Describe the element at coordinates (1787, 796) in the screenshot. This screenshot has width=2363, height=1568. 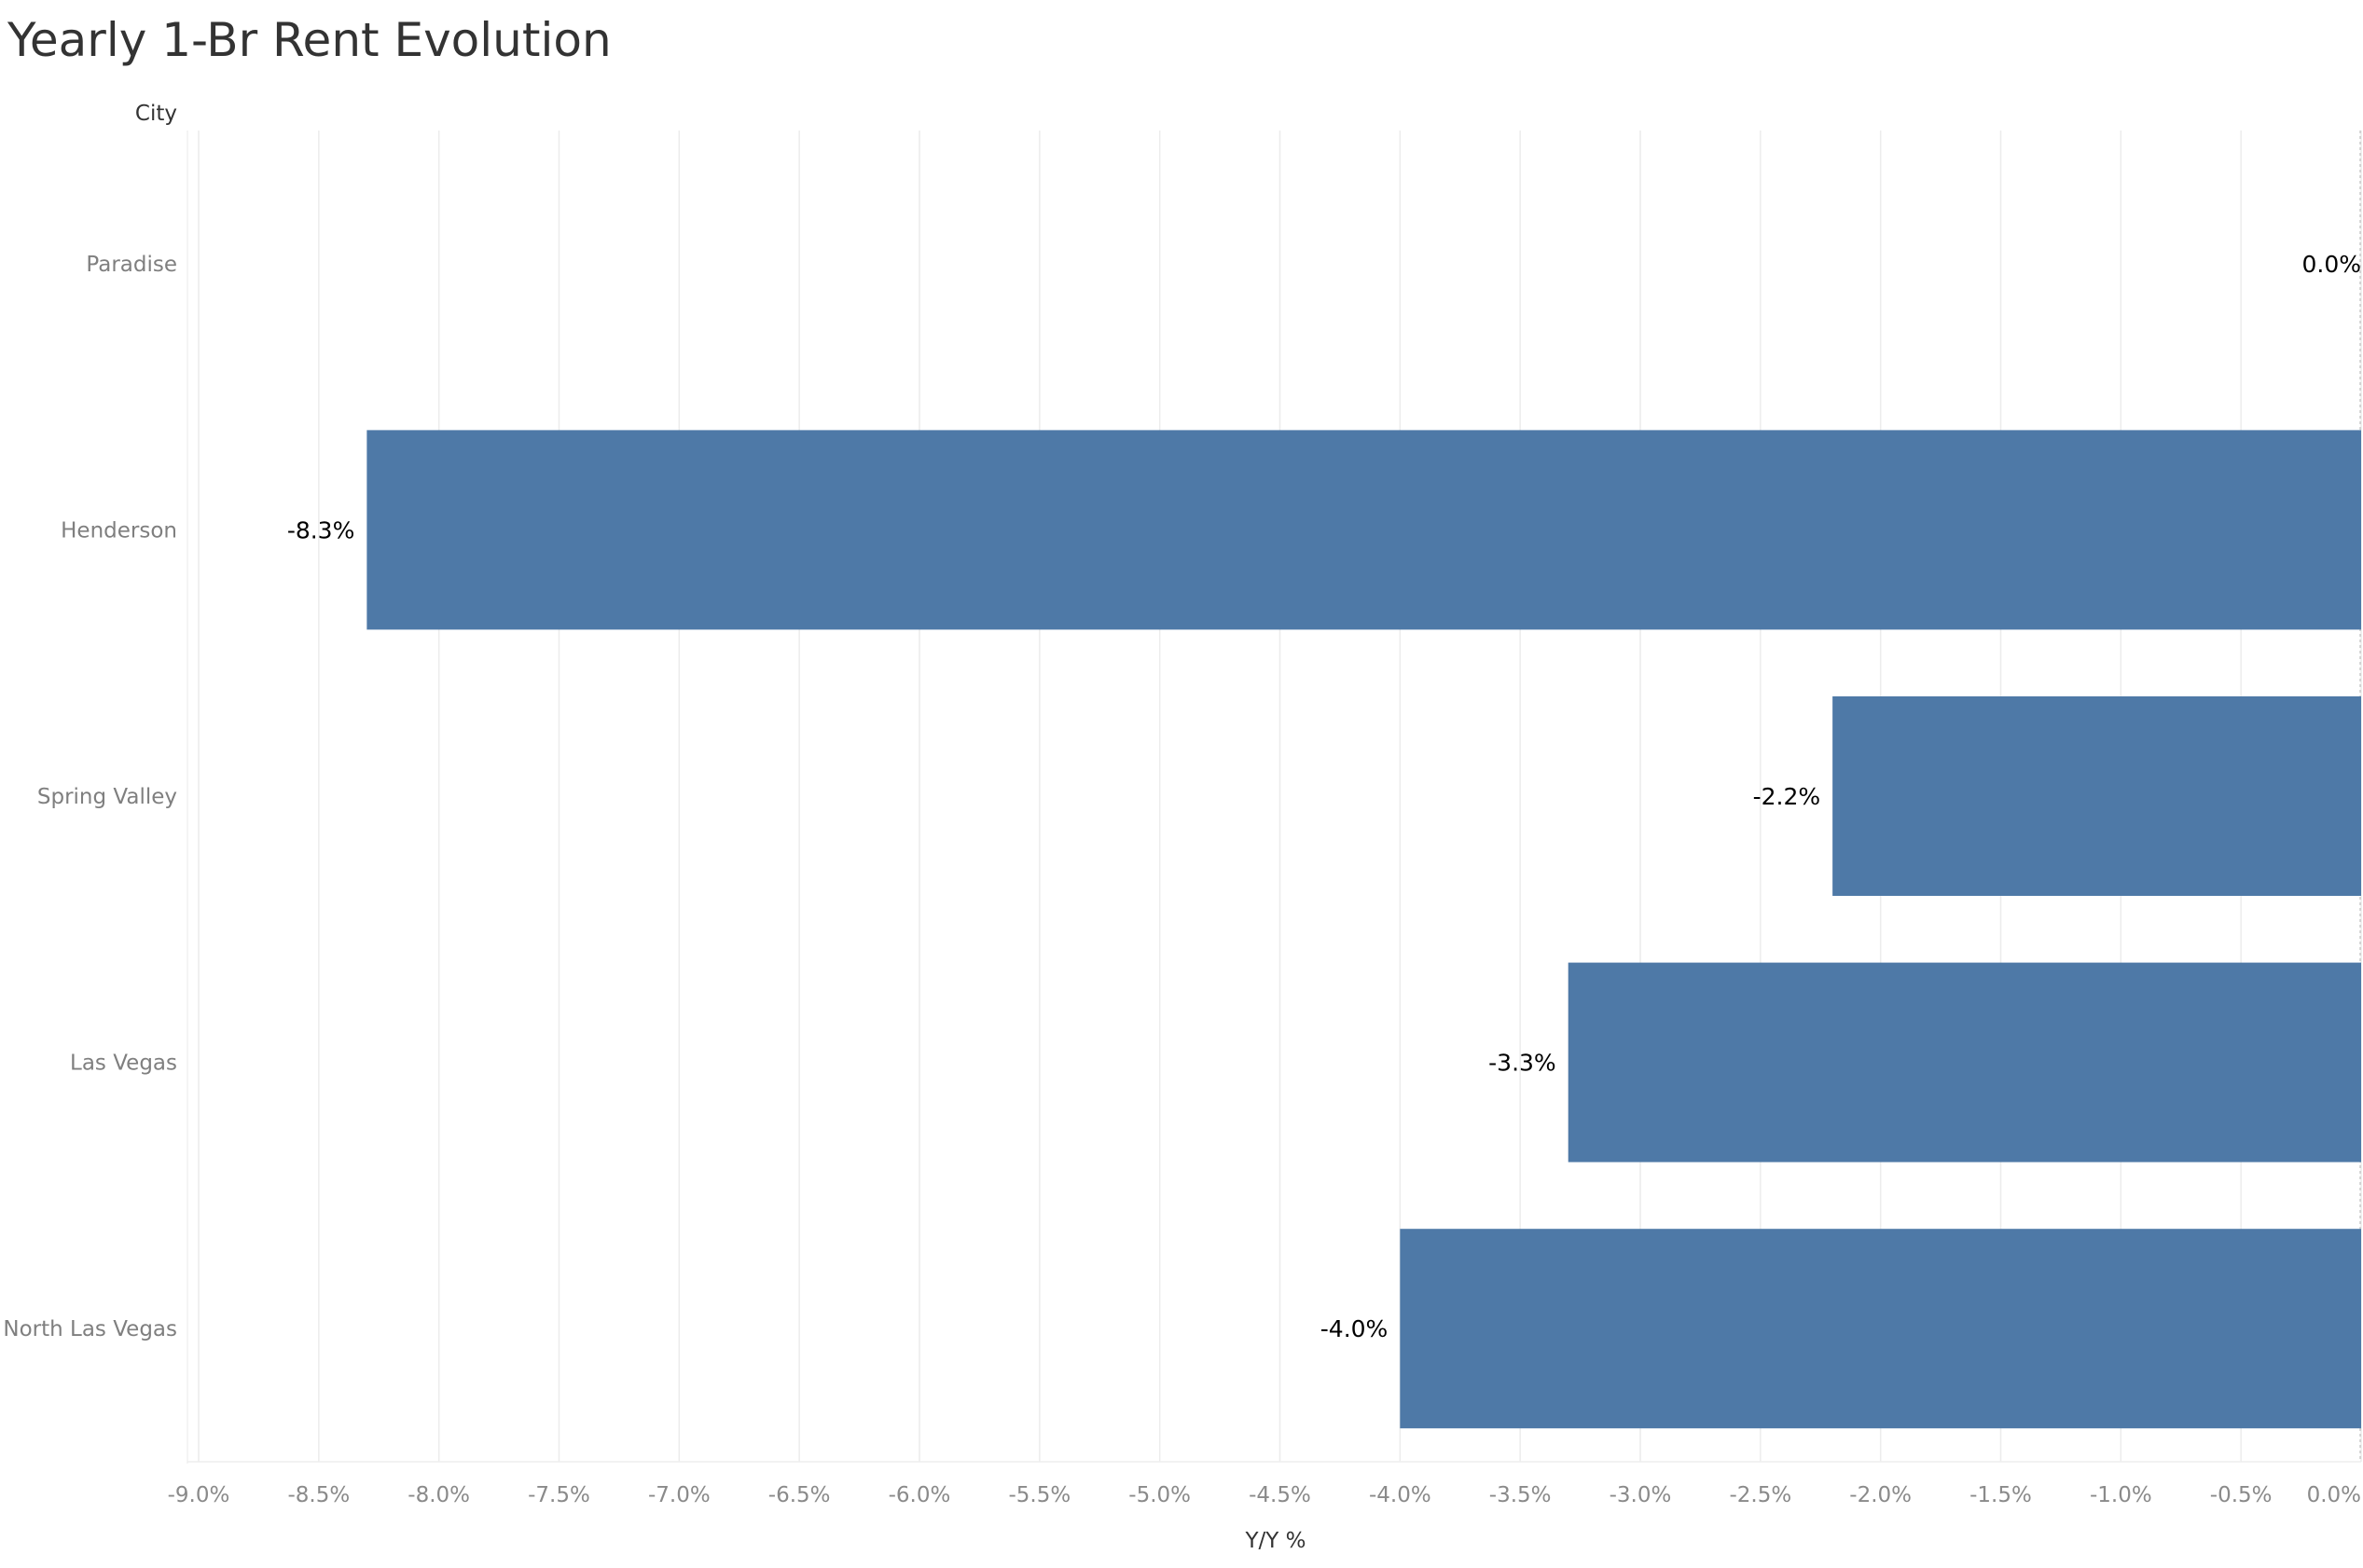
I see `data-label: -2.2%` at that location.